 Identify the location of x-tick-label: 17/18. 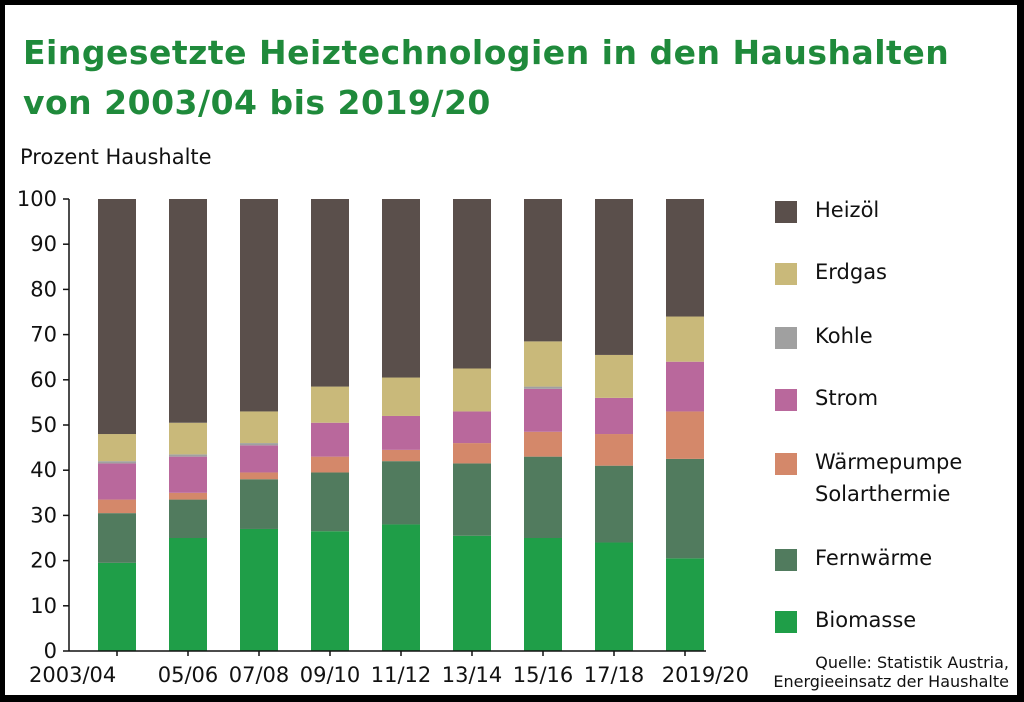
(614, 675).